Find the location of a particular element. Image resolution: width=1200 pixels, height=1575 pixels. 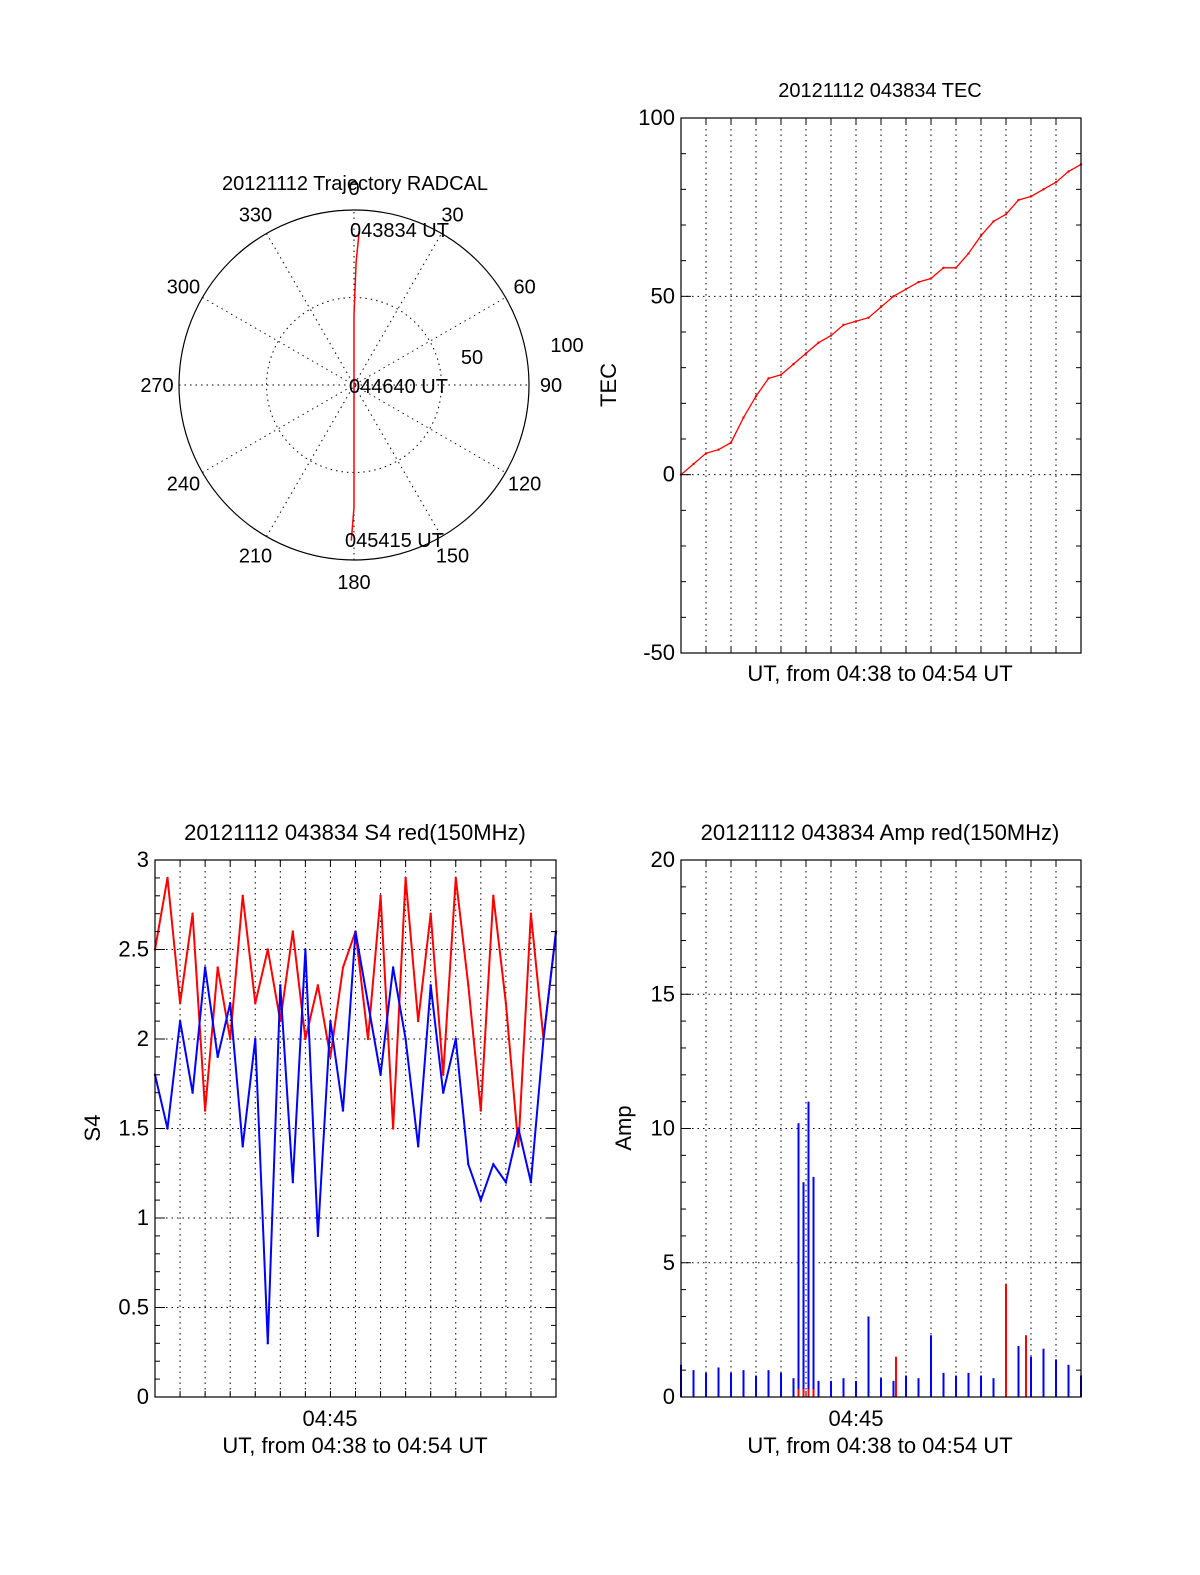

y-tick-label: 2.5 is located at coordinates (133, 949).